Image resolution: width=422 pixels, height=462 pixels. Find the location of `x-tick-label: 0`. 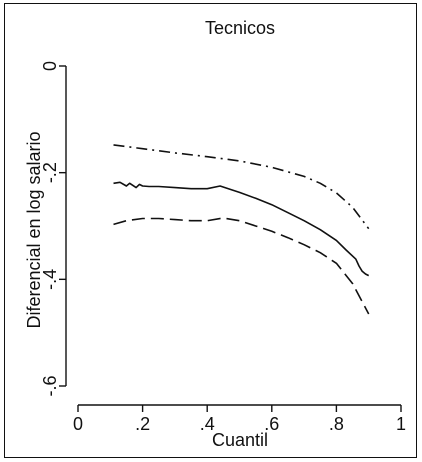

x-tick-label: 0 is located at coordinates (78, 424).